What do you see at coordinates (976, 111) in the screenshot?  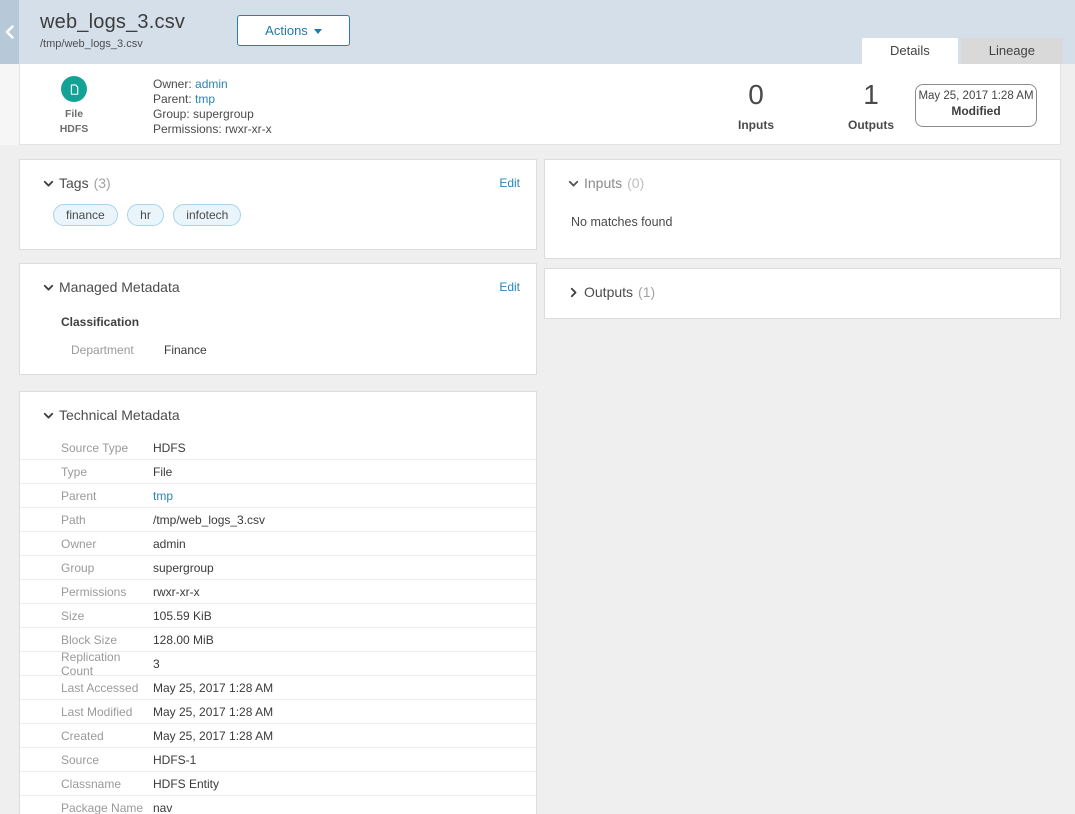 I see `modified-label: Modified` at bounding box center [976, 111].